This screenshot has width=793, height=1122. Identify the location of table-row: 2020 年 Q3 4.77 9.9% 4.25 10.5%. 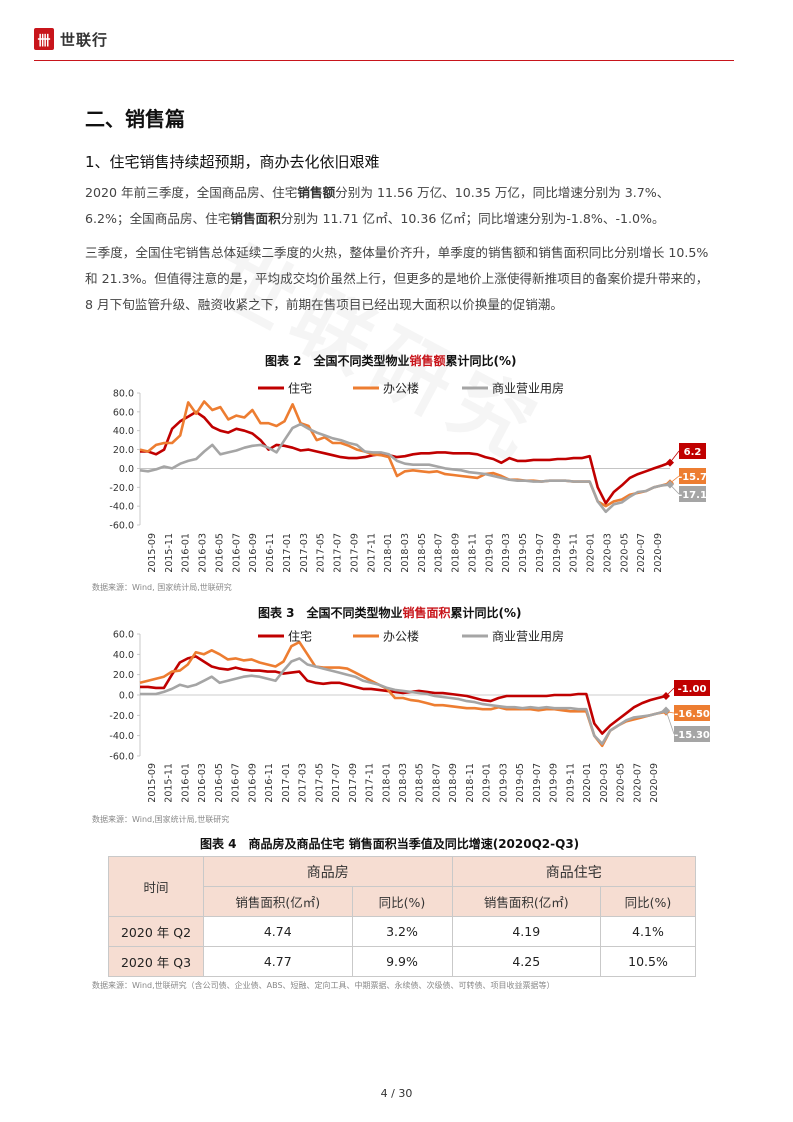
(402, 961).